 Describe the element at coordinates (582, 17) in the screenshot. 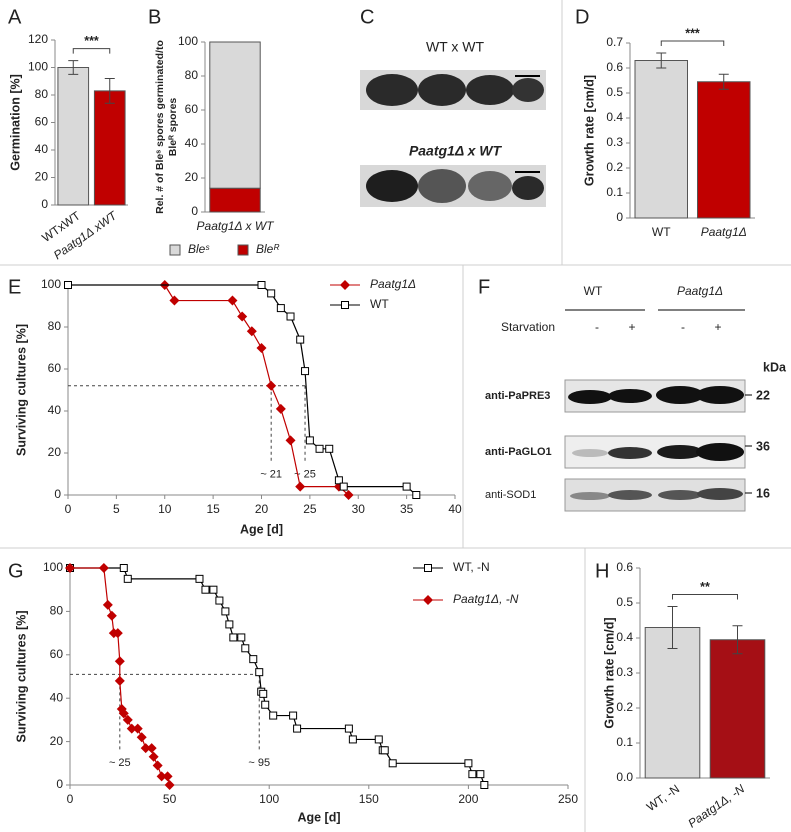

I see `panel-label: D` at that location.